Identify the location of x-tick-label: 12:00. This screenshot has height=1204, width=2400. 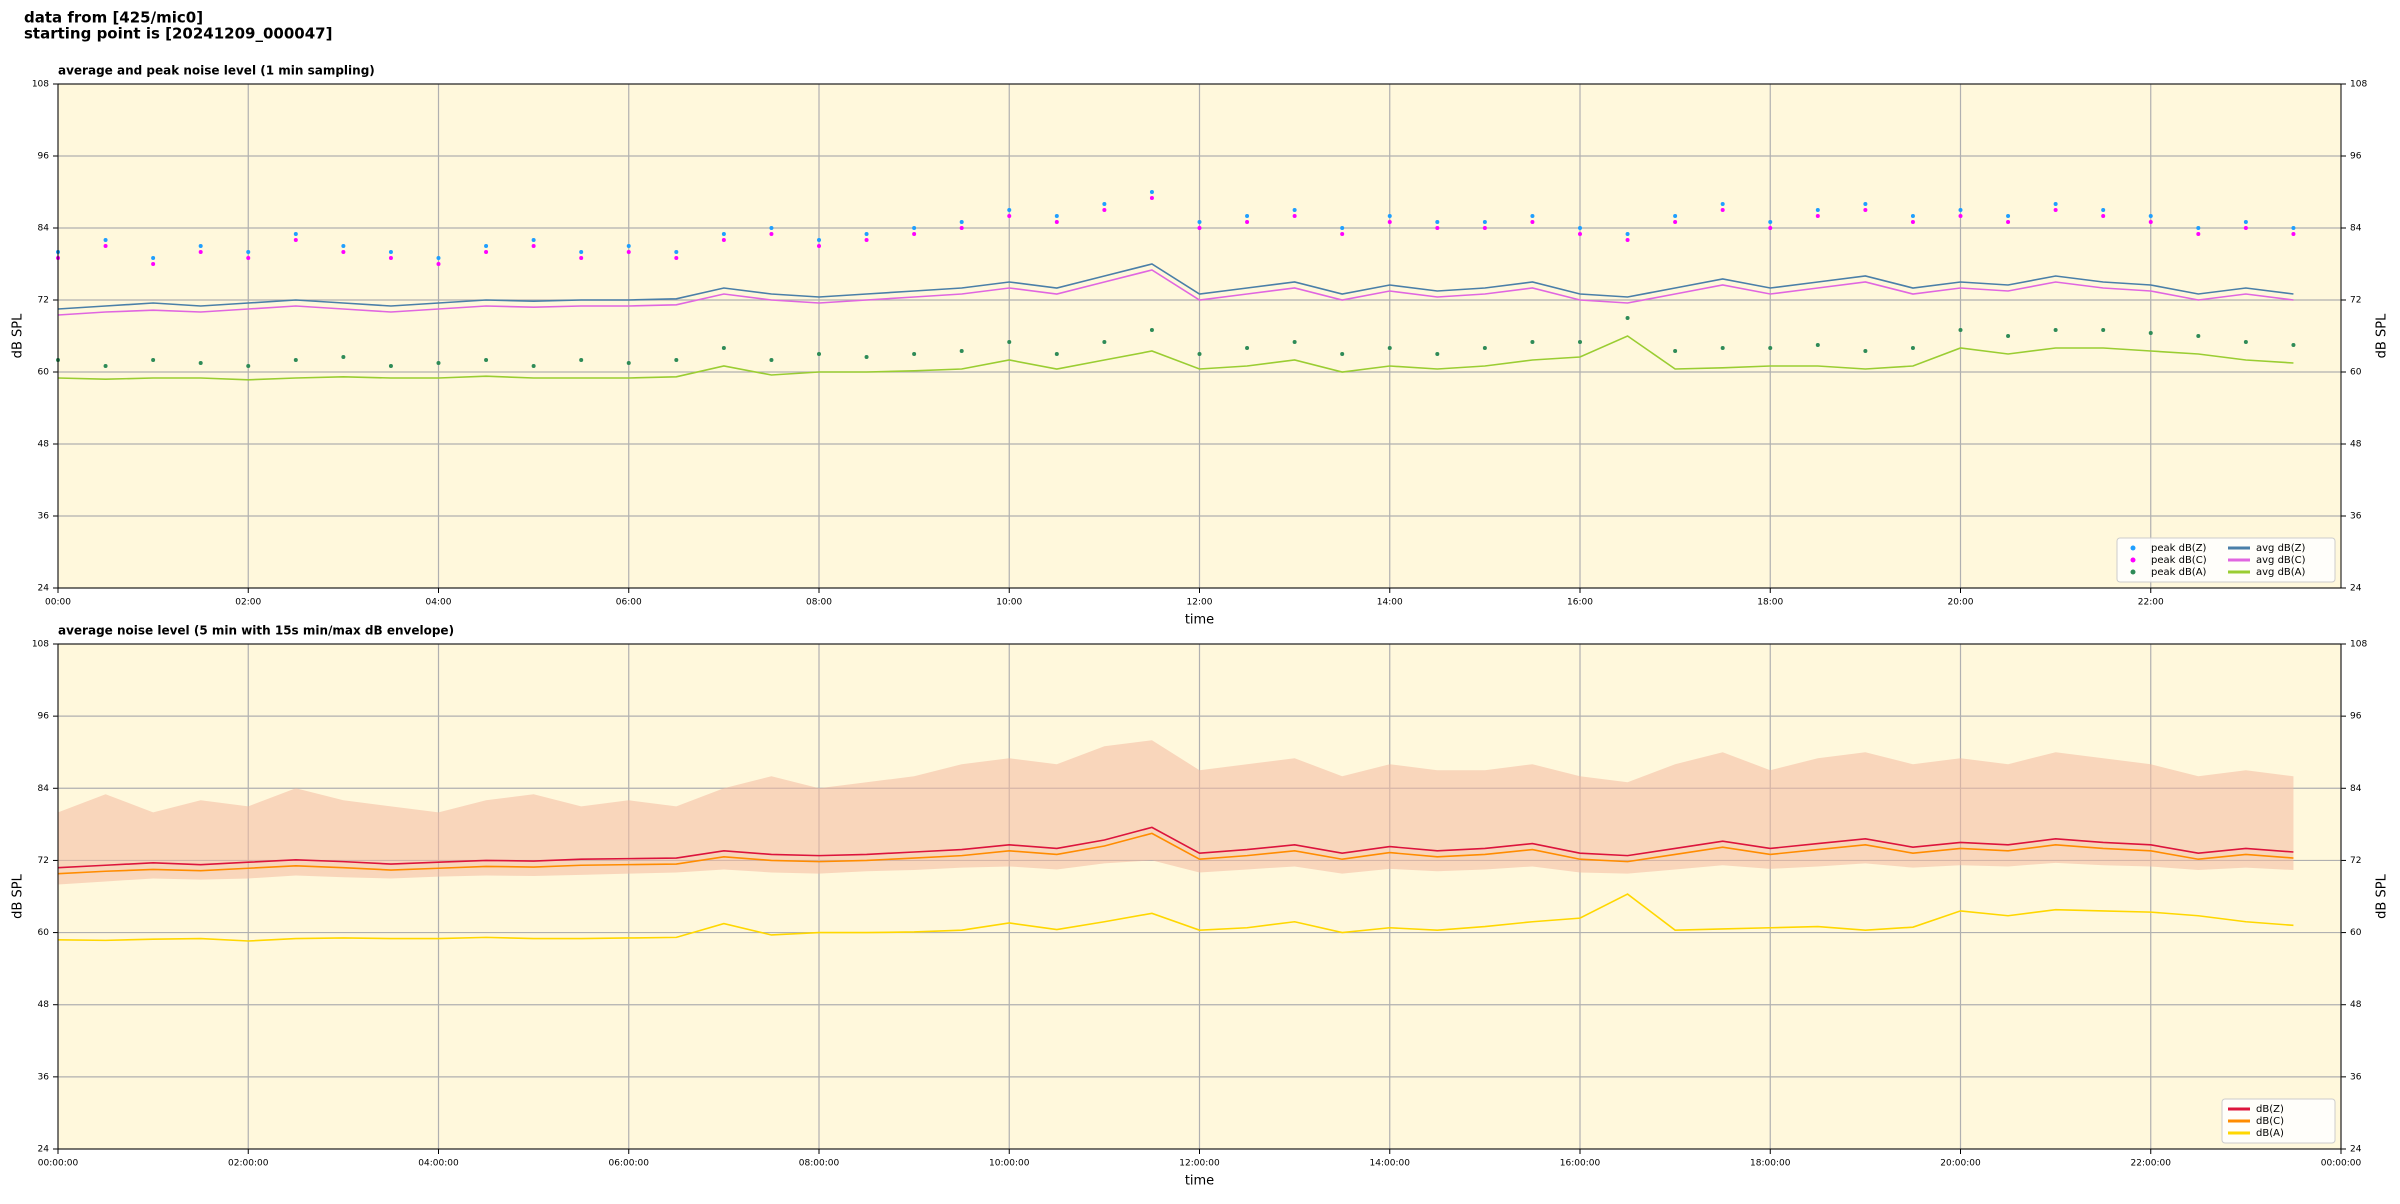
(1200, 603).